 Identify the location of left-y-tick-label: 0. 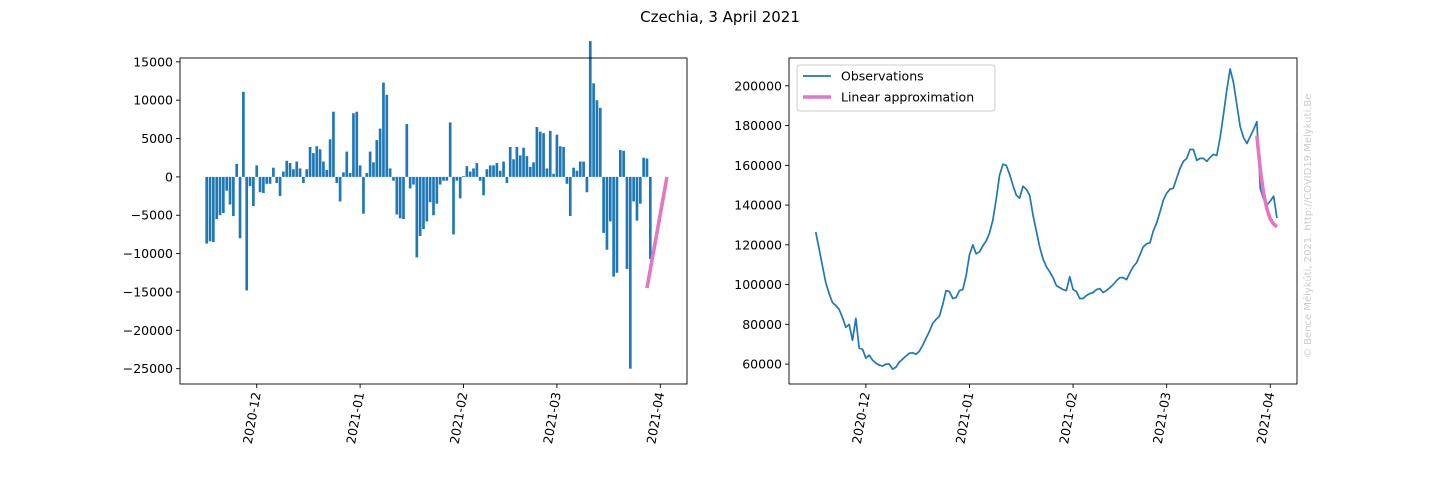
(169, 176).